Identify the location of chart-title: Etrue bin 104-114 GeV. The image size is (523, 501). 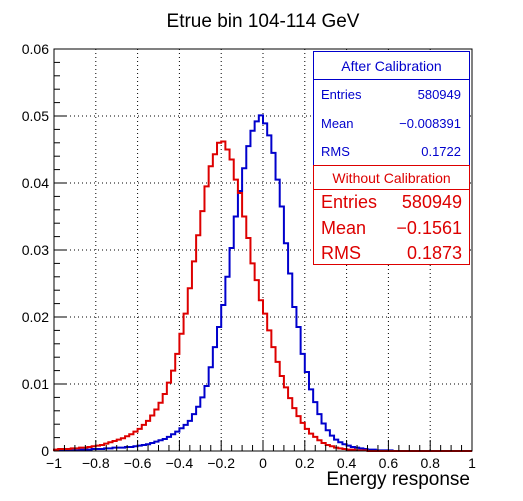
(263, 21).